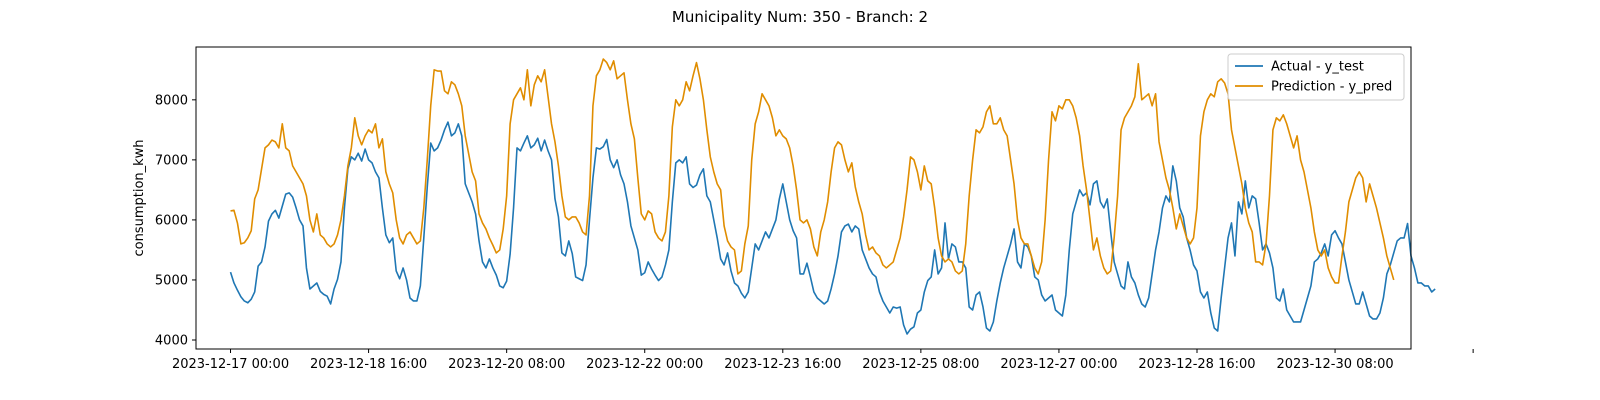  Describe the element at coordinates (1196, 364) in the screenshot. I see `x-tick-label-7: 2023-12-28 16:00` at that location.